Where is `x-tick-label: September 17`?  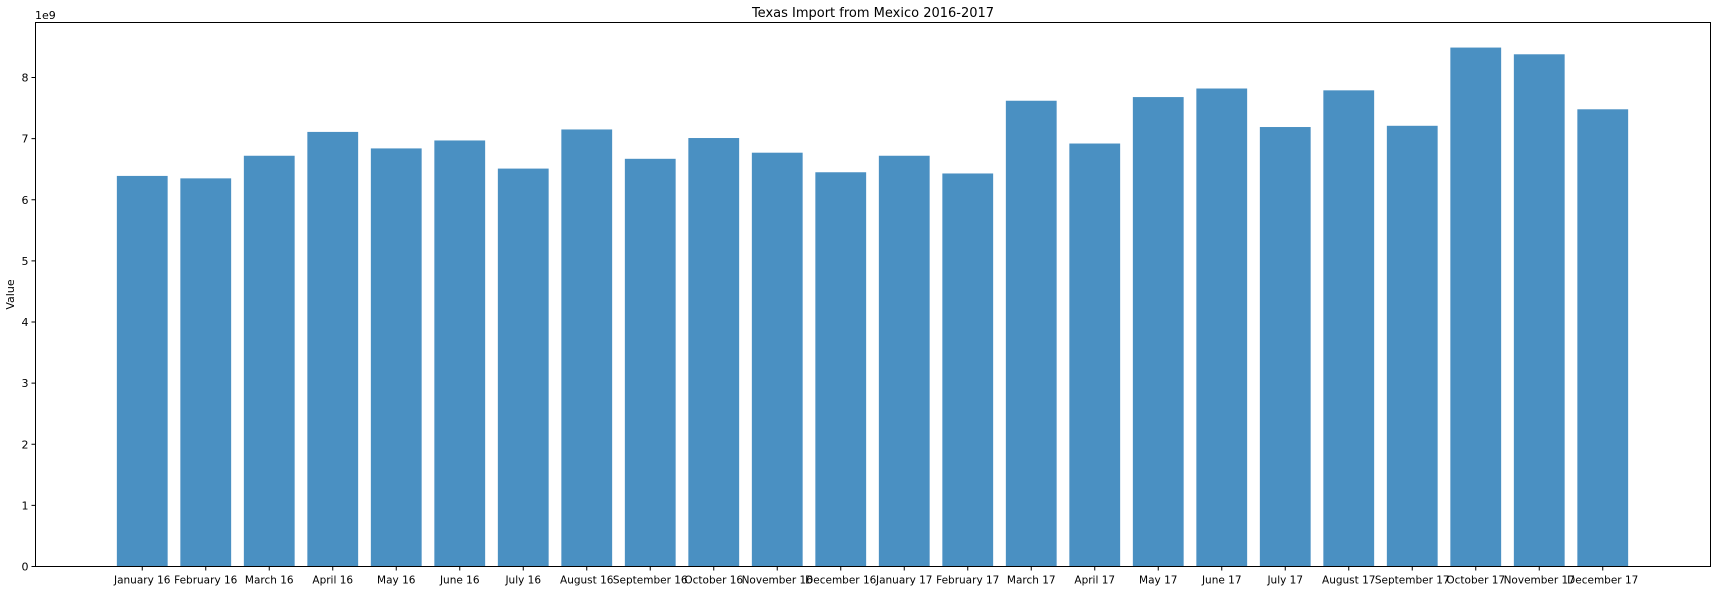 x-tick-label: September 17 is located at coordinates (1412, 581).